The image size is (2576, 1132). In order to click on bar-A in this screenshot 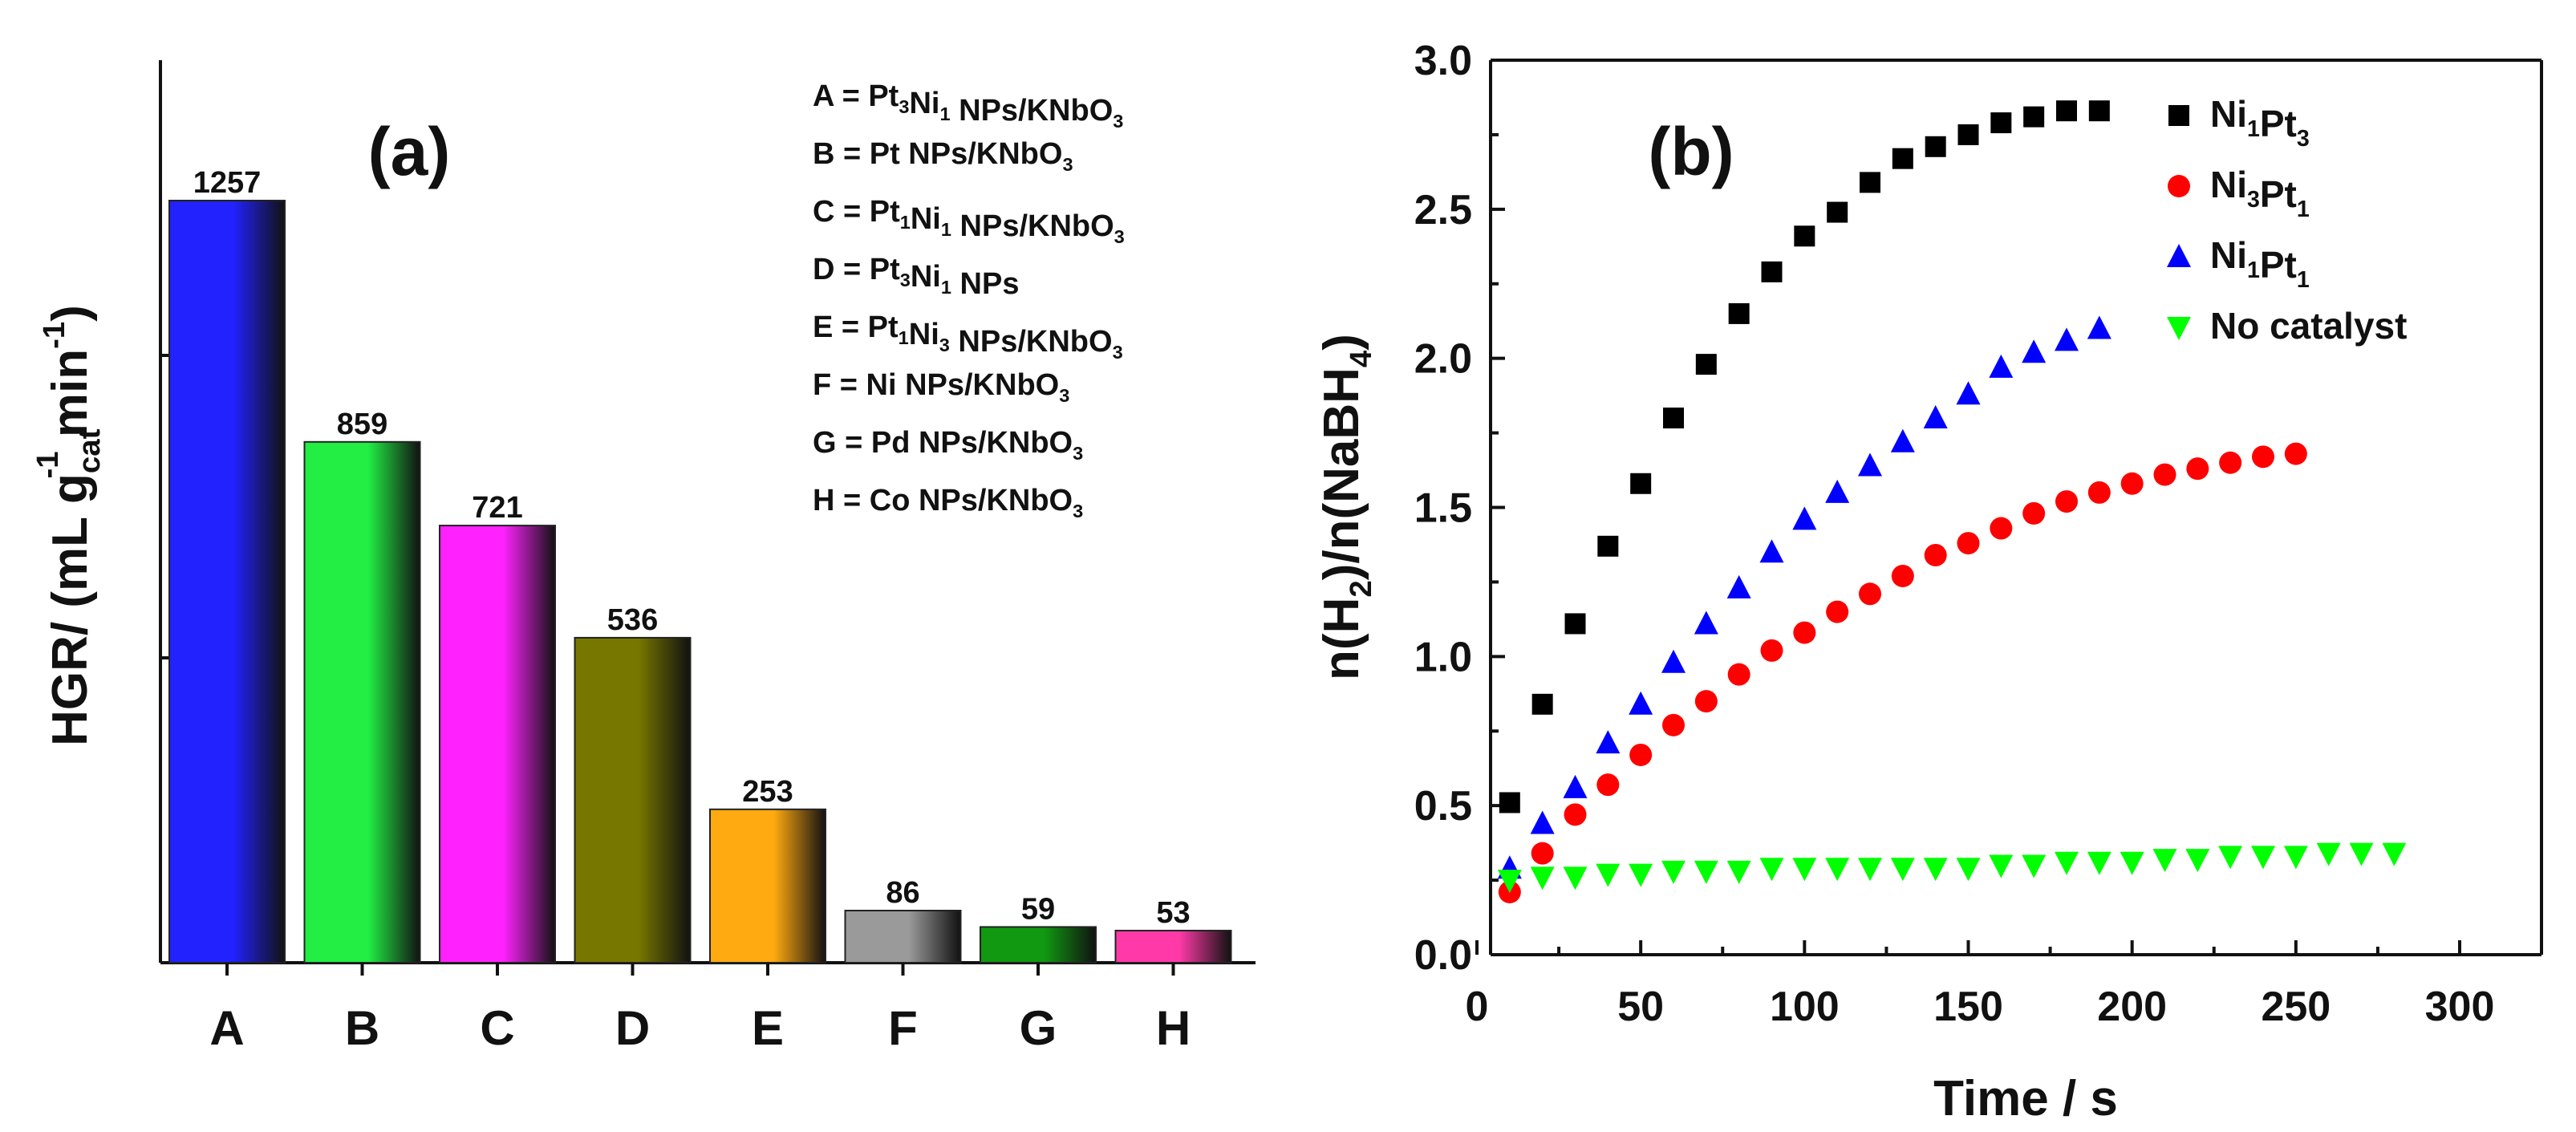, I will do `click(227, 582)`.